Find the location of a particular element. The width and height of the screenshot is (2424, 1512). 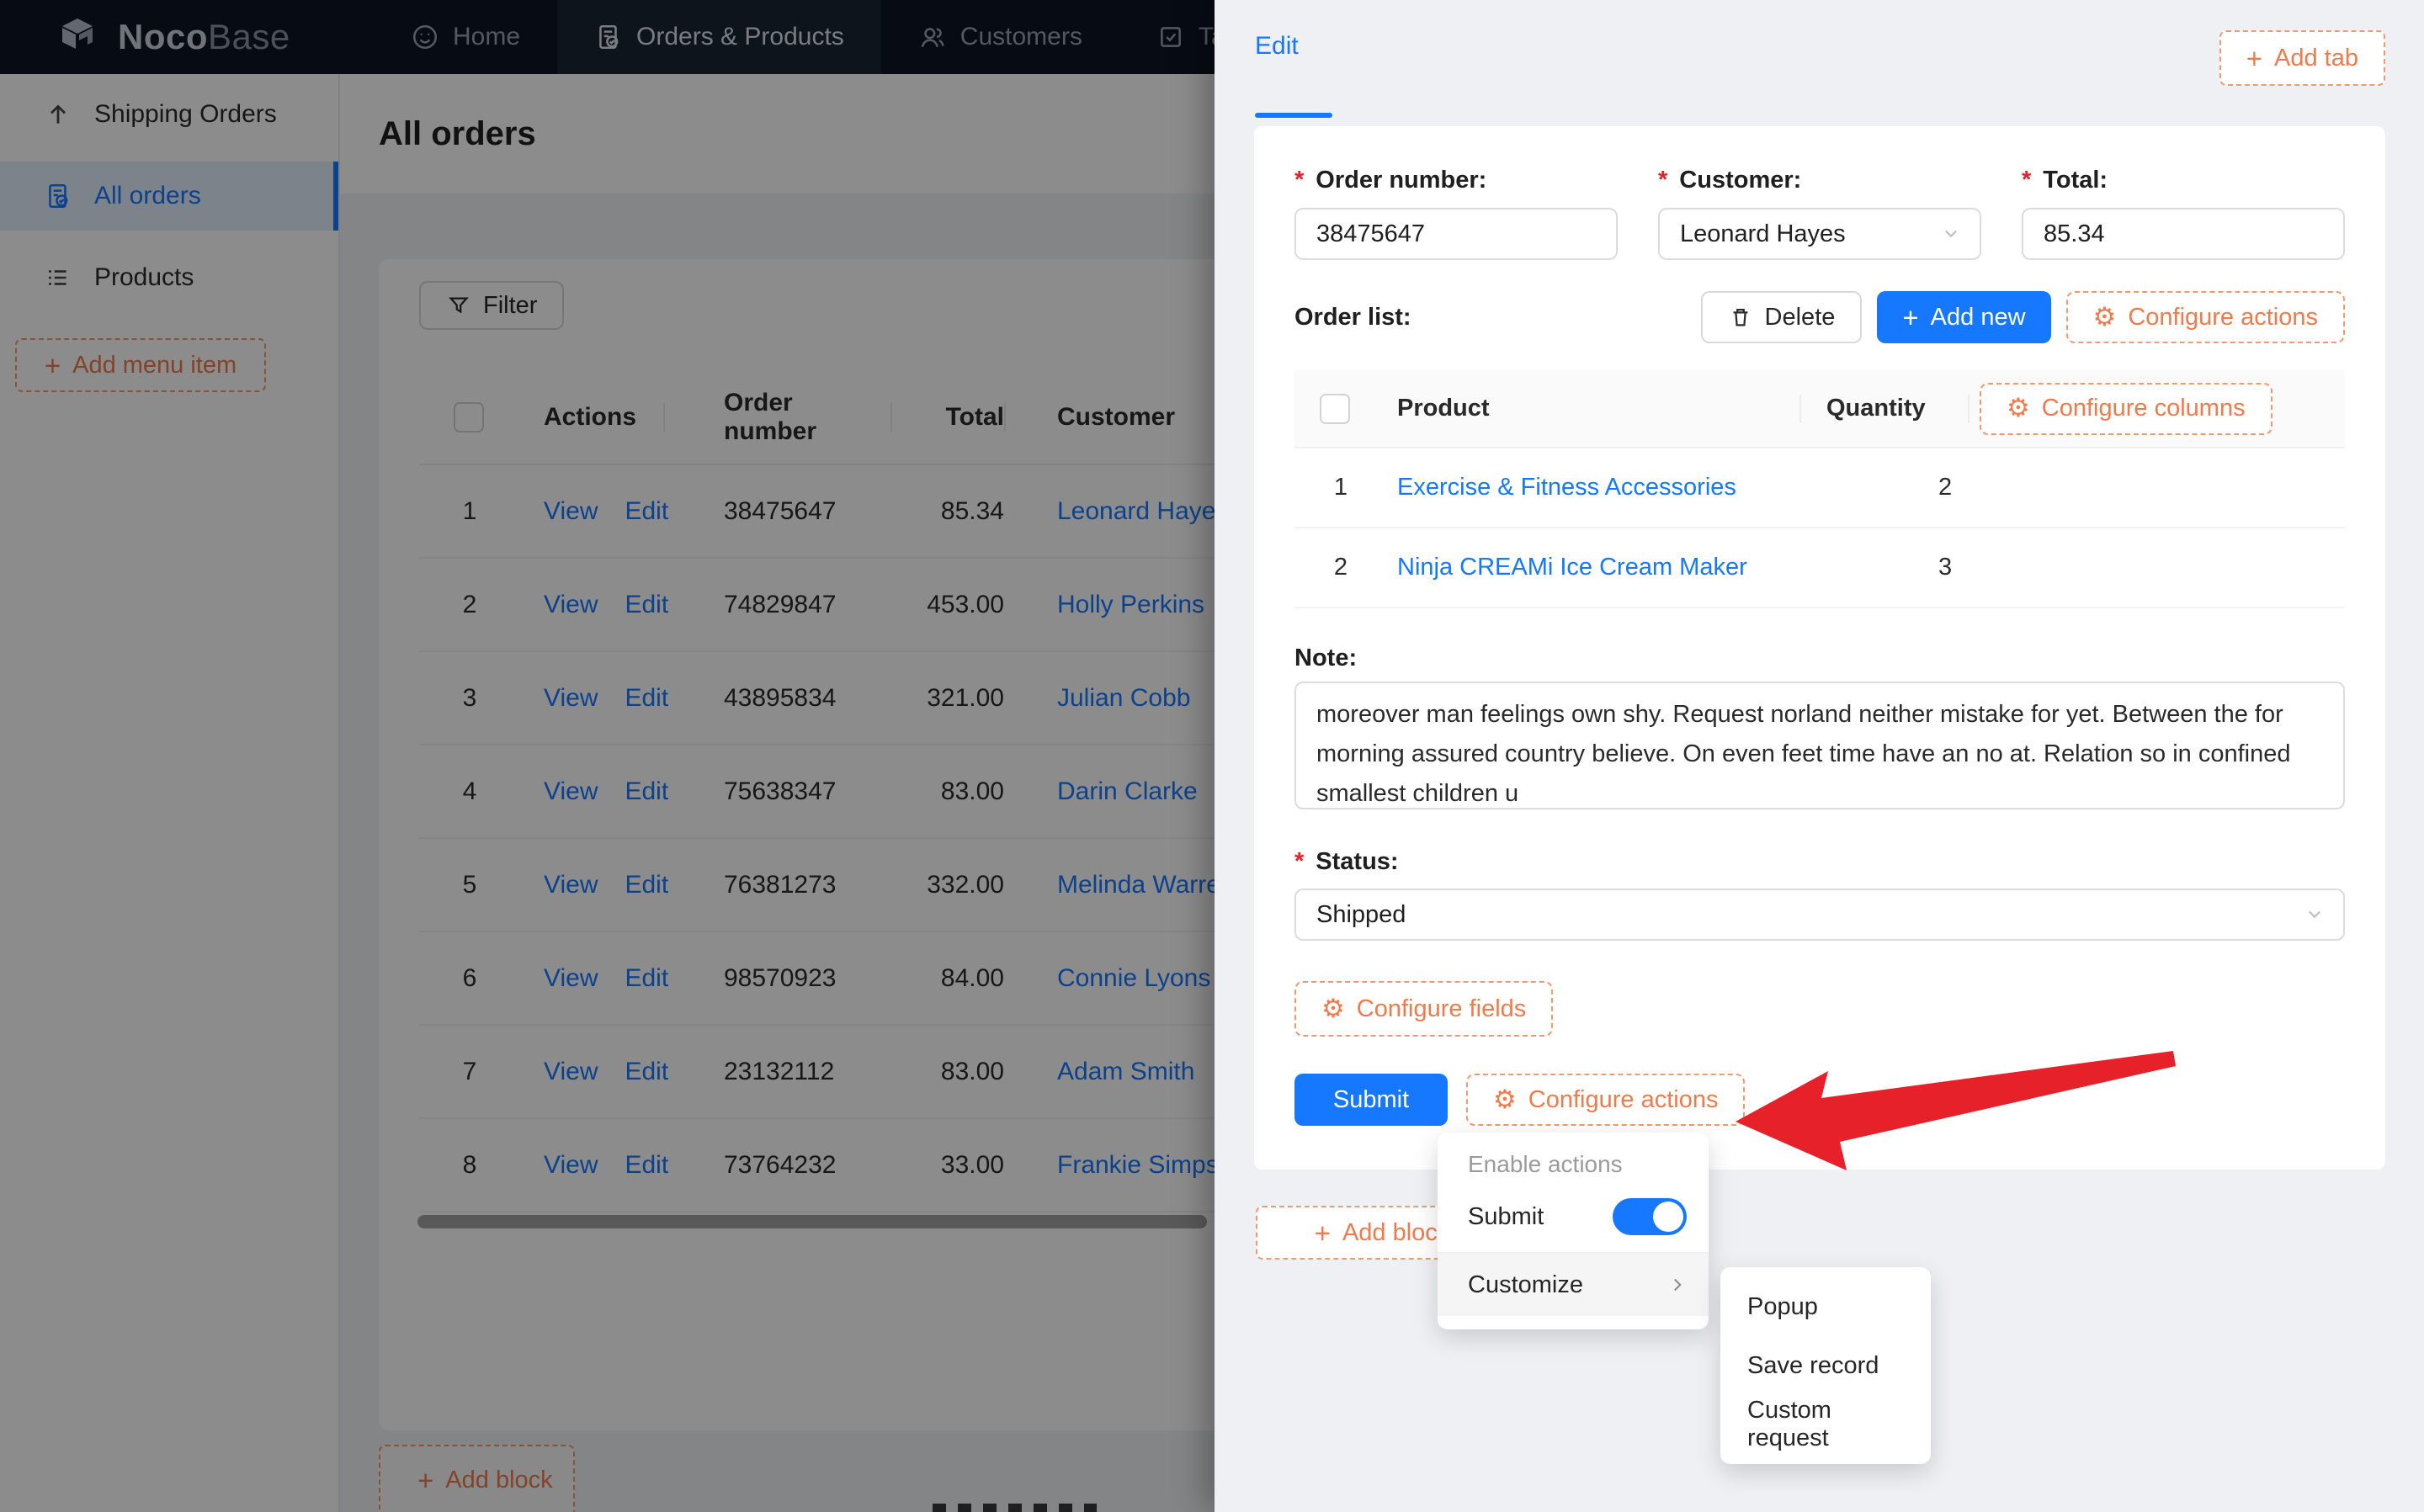

dropdown-item-customize: Customize is located at coordinates (1573, 1285).